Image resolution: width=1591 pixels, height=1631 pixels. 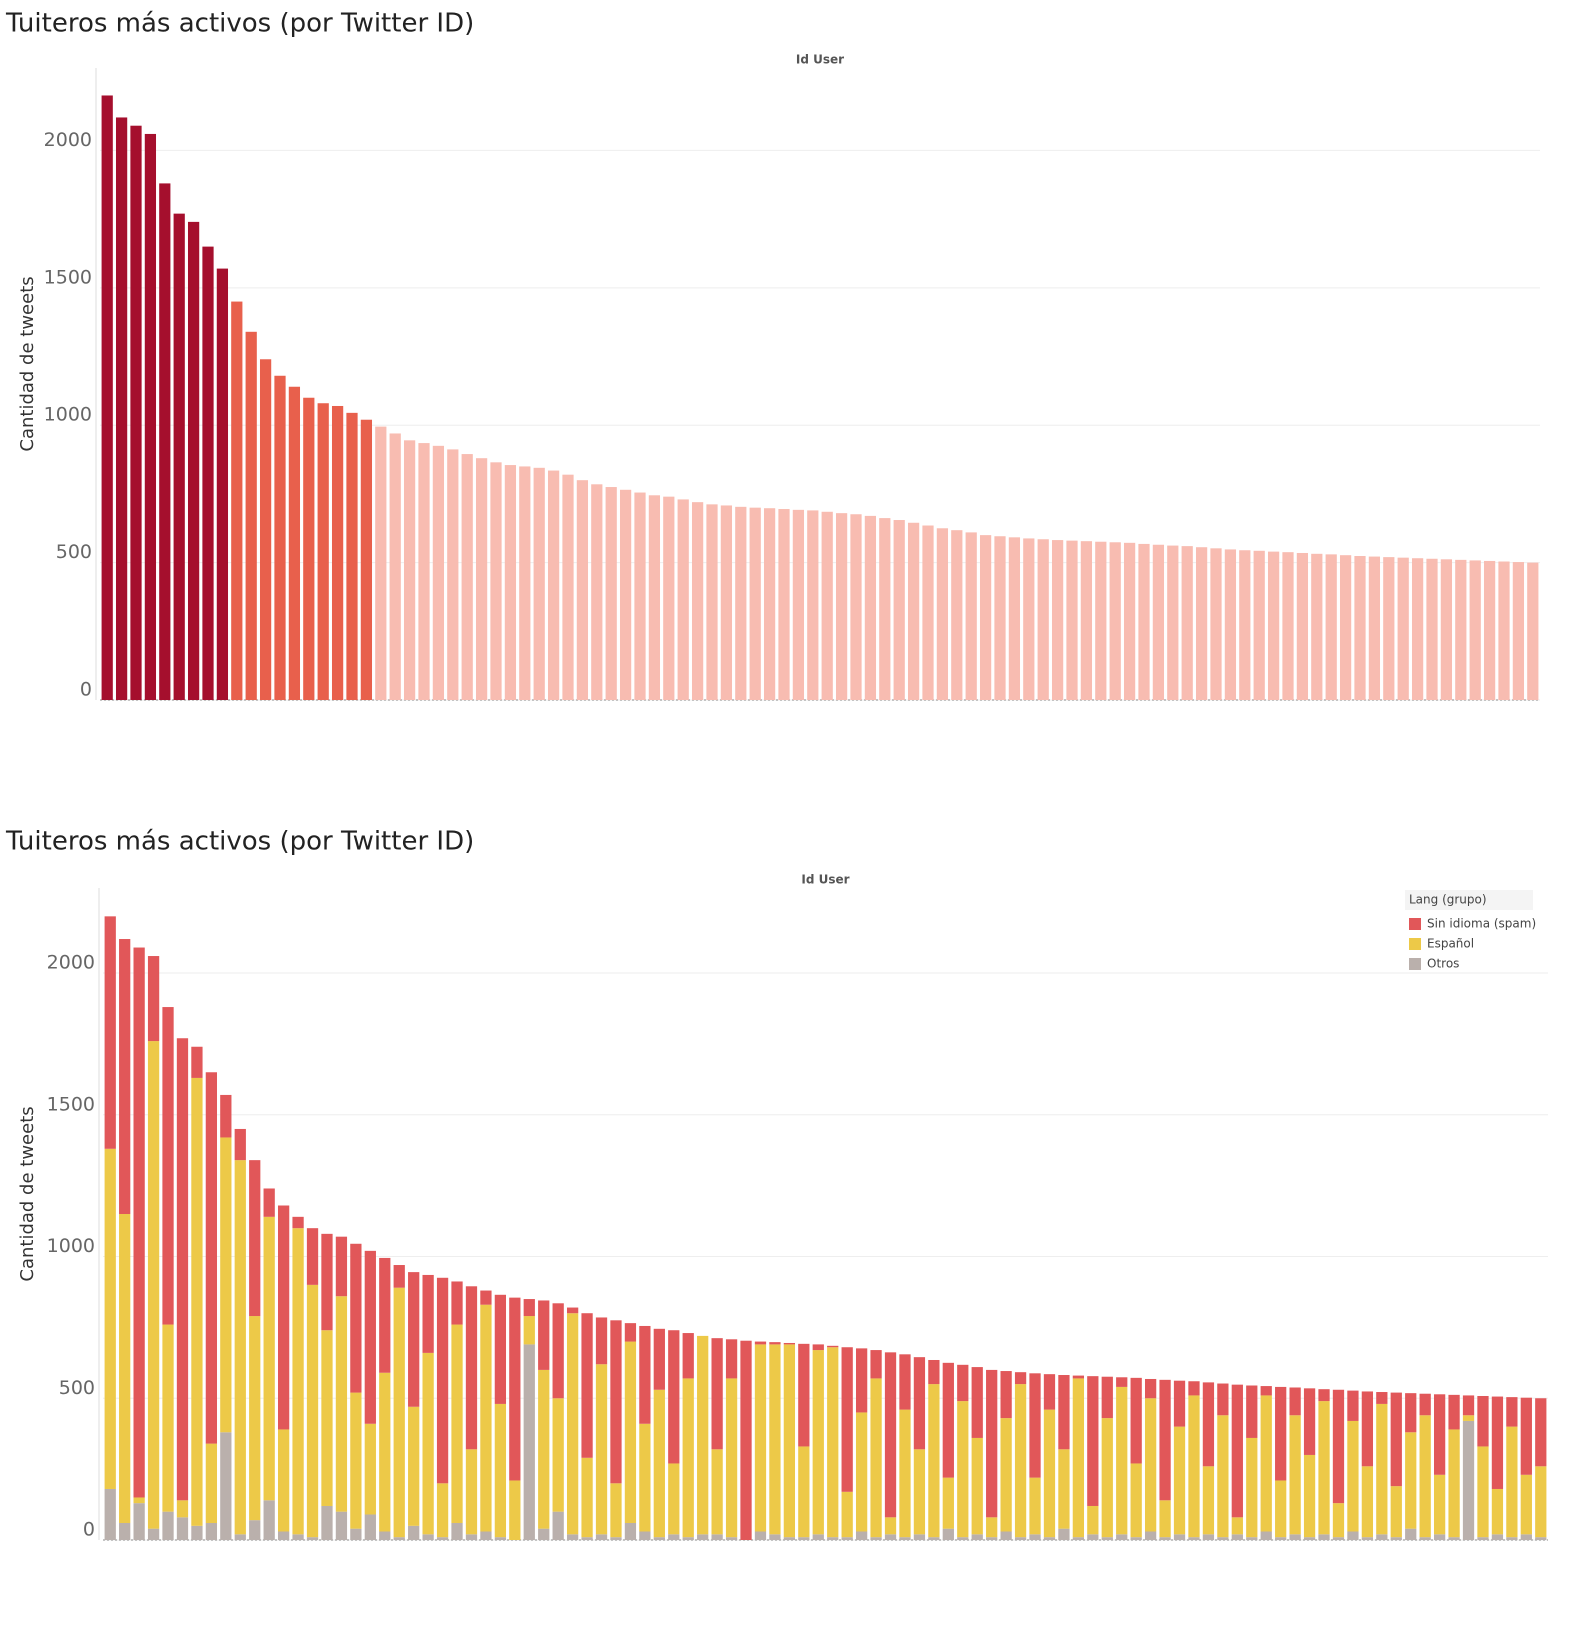 What do you see at coordinates (825, 880) in the screenshot?
I see `x-header: Id User` at bounding box center [825, 880].